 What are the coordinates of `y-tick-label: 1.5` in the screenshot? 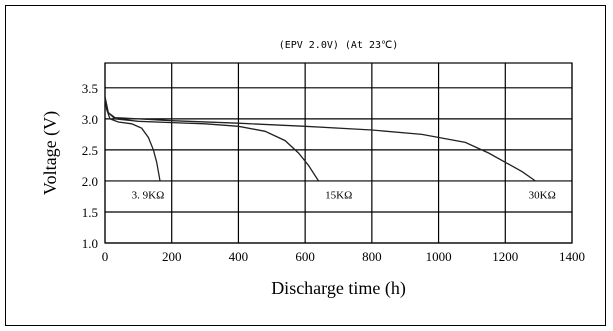 It's located at (90, 212).